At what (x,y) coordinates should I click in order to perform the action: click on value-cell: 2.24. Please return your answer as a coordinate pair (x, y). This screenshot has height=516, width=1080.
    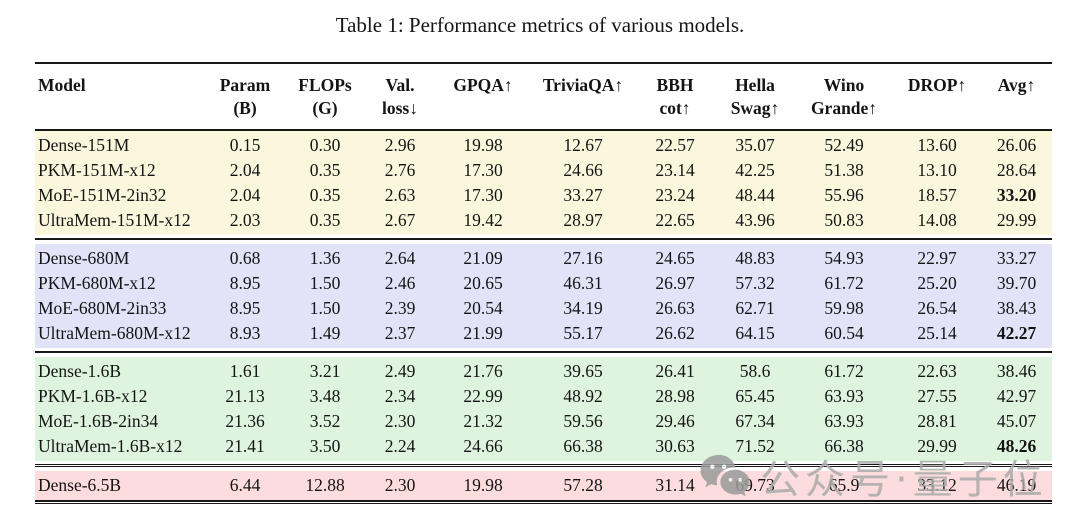
    Looking at the image, I should click on (400, 446).